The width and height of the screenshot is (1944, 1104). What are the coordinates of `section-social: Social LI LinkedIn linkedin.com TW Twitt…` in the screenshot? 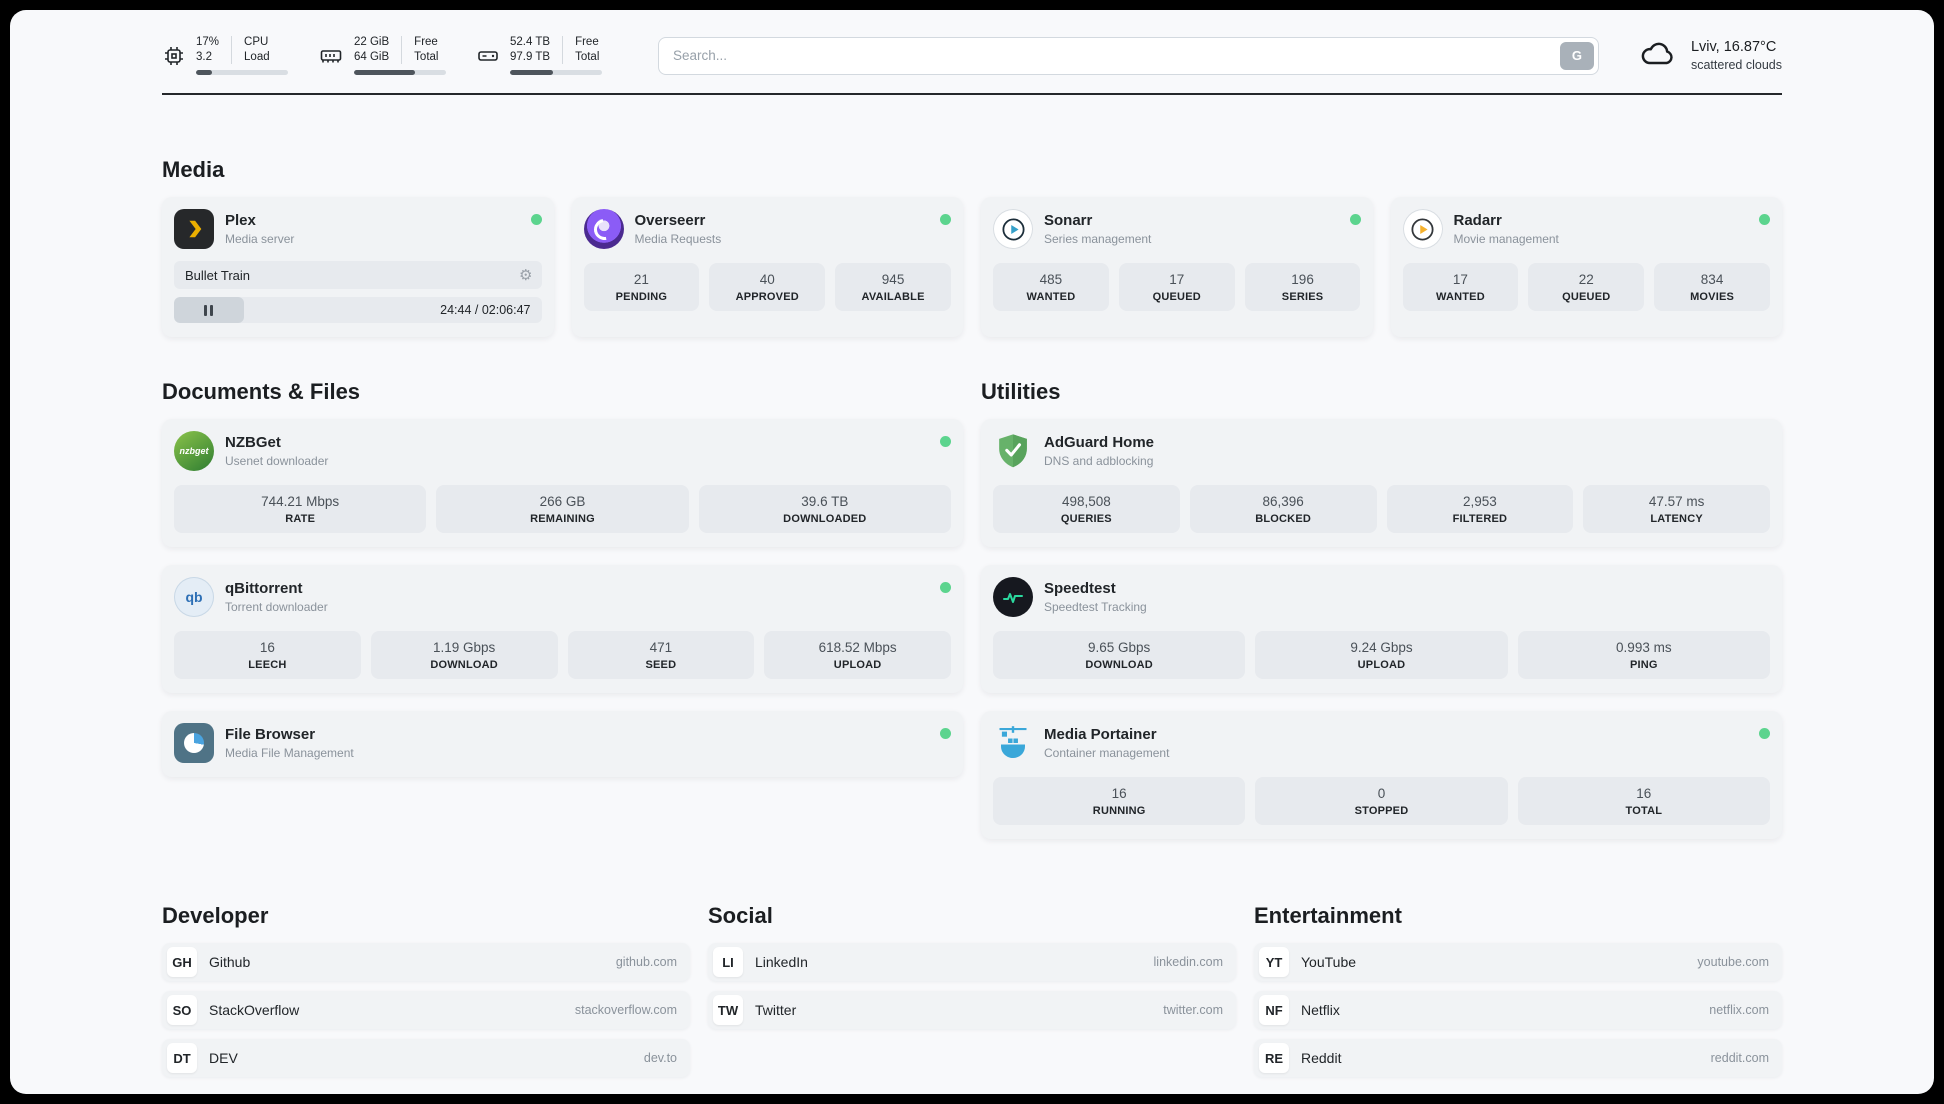 It's located at (972, 995).